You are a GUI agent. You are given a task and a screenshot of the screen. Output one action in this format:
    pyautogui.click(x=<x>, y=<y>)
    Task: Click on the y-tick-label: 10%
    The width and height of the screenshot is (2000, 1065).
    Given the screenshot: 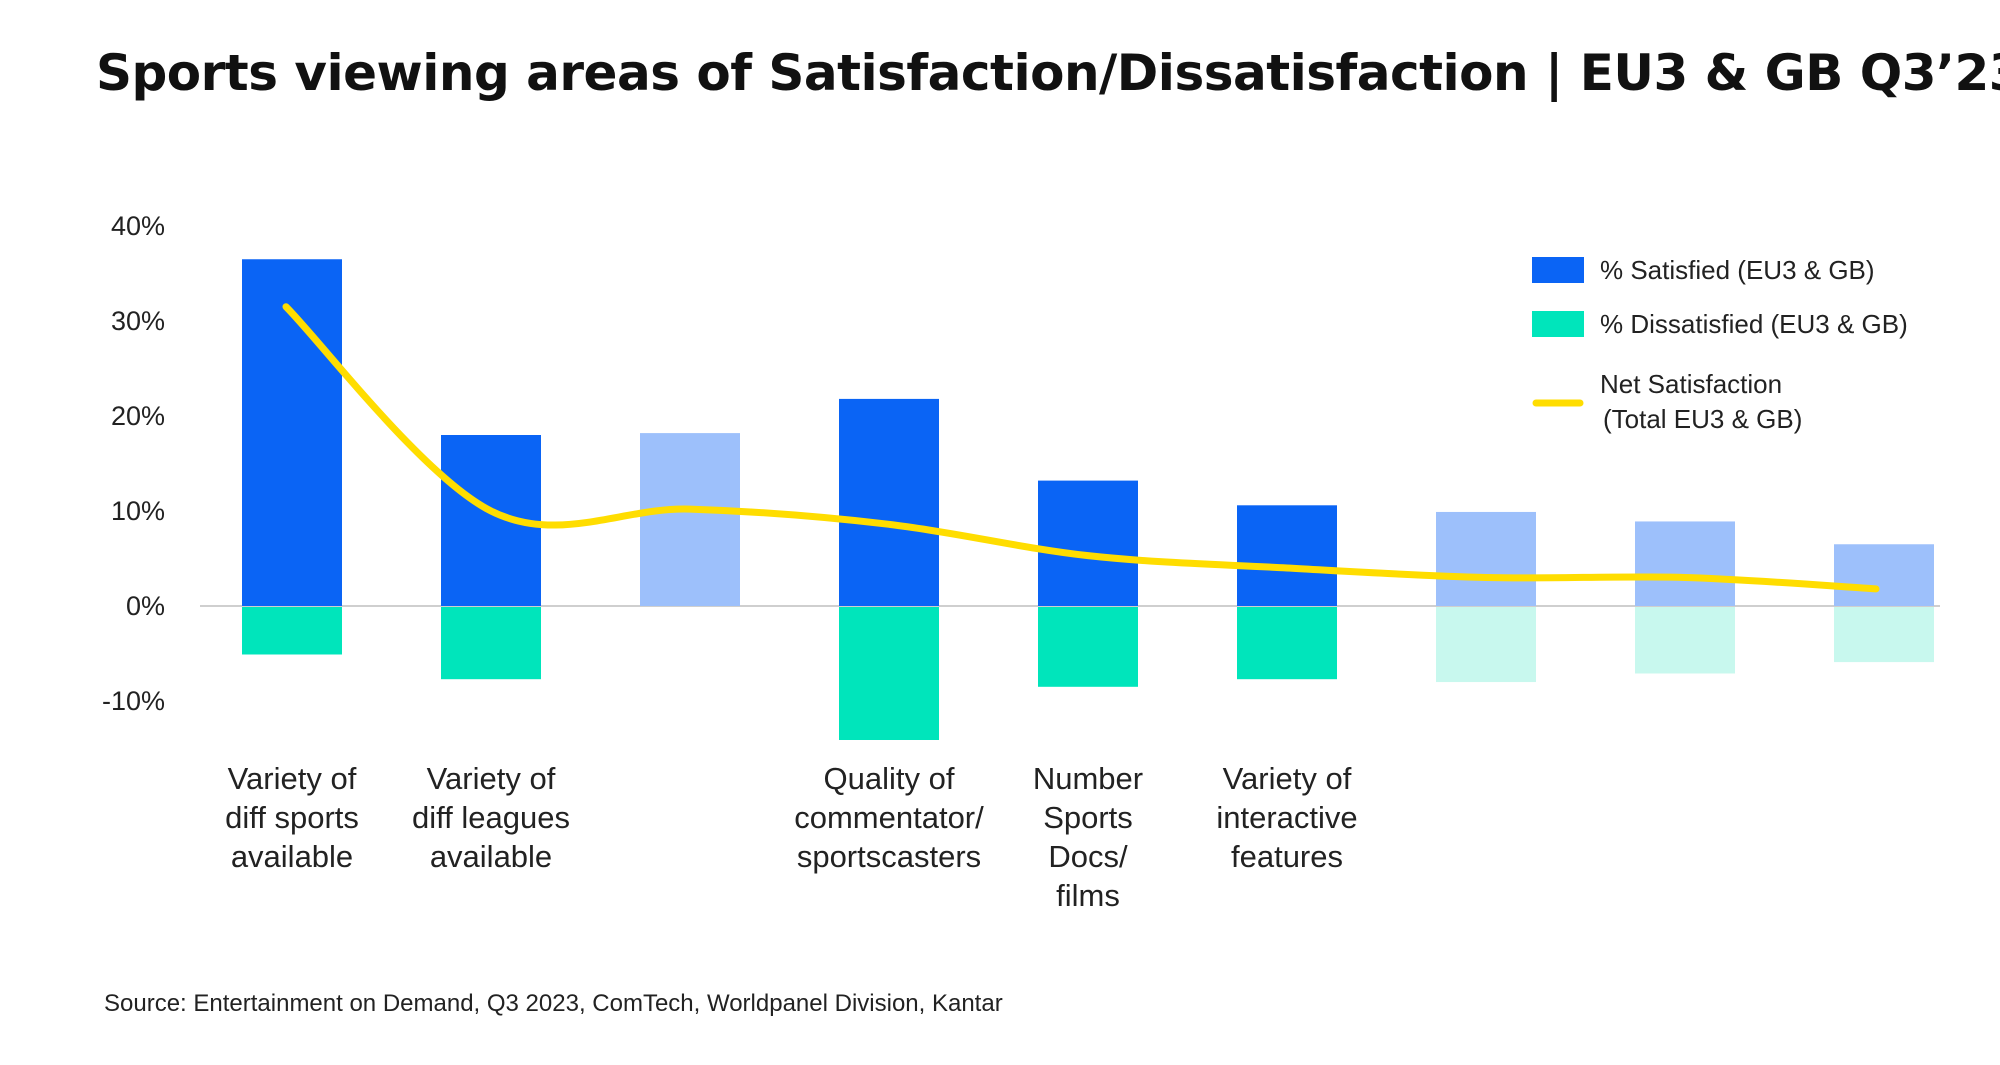 What is the action you would take?
    pyautogui.click(x=138, y=511)
    